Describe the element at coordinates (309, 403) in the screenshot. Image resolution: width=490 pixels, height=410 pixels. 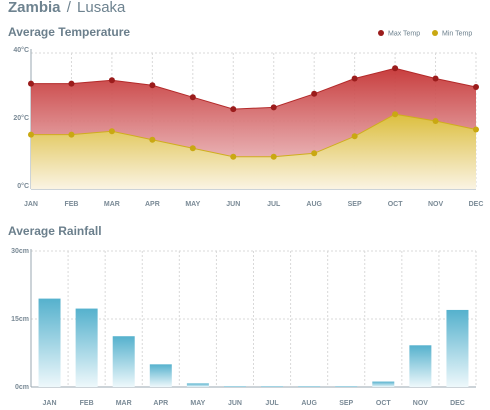
I see `rain-x-tick-label: AUG` at that location.